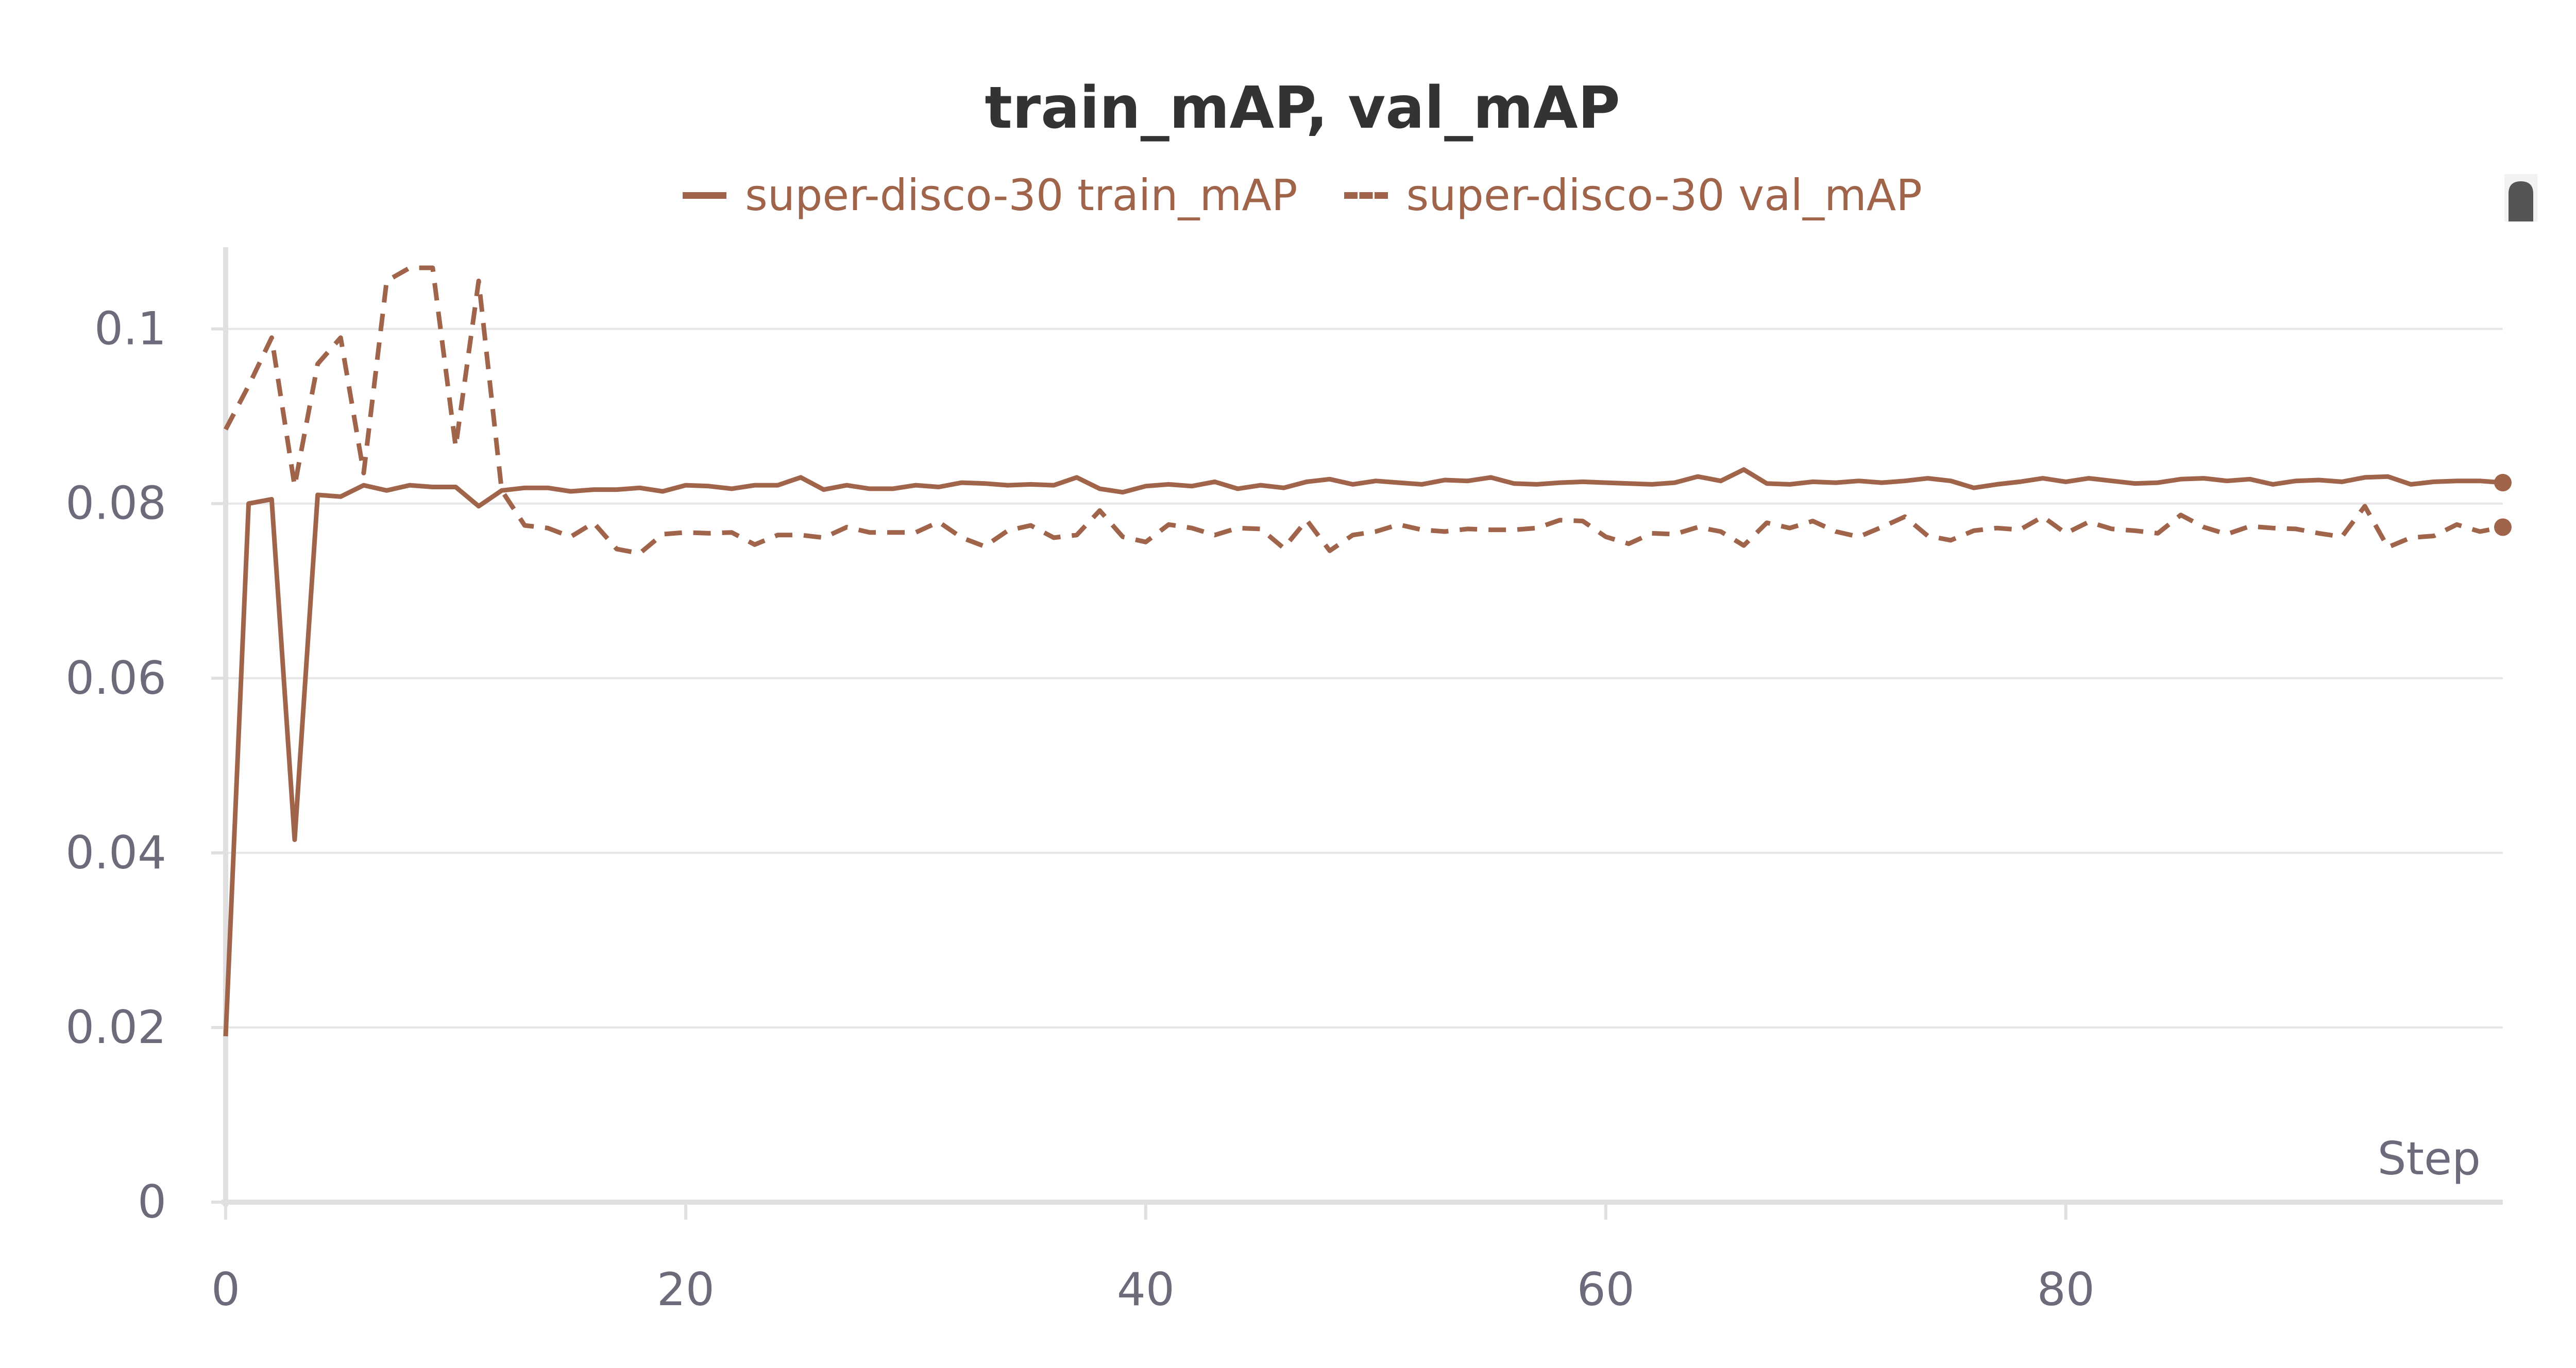  Describe the element at coordinates (152, 1201) in the screenshot. I see `y-tick-label: 0` at that location.